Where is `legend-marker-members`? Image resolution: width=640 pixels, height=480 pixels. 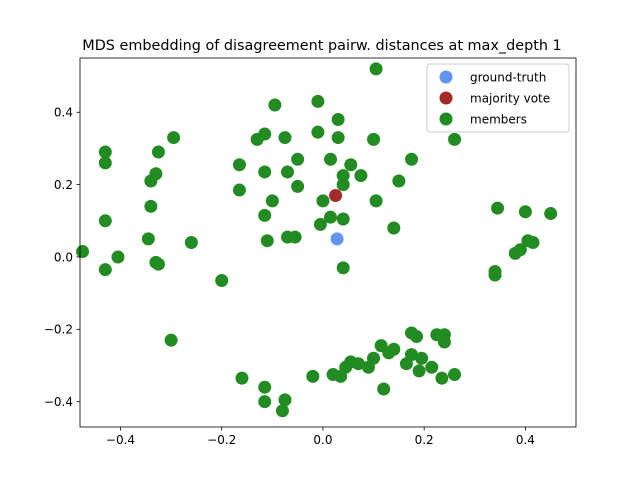 legend-marker-members is located at coordinates (446, 119).